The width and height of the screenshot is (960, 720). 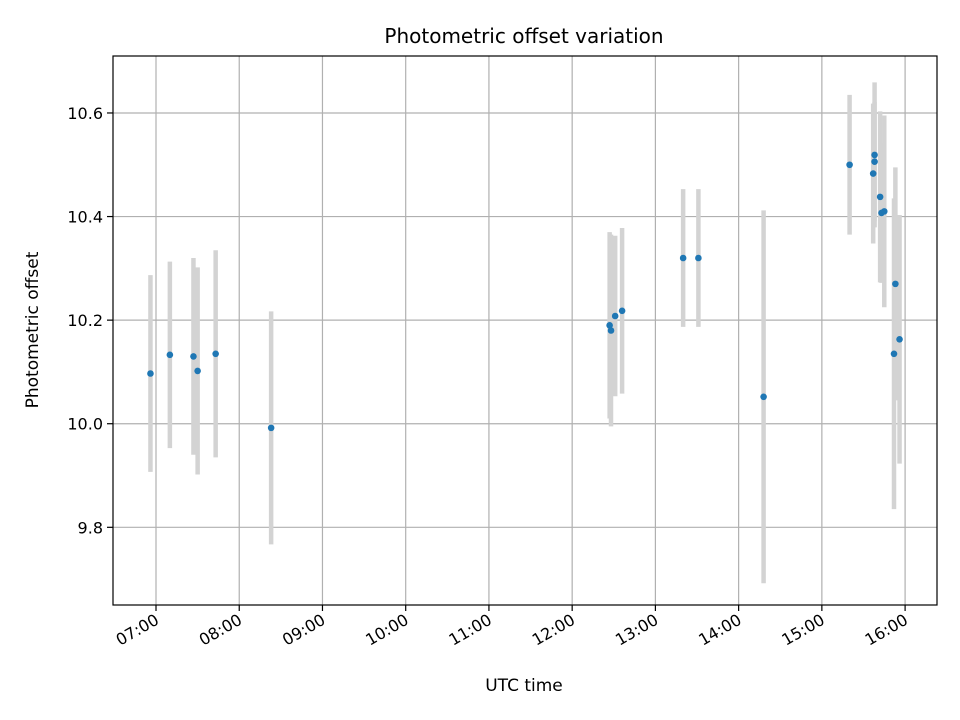 I want to click on y-axis-label: Photometric offset, so click(x=33, y=329).